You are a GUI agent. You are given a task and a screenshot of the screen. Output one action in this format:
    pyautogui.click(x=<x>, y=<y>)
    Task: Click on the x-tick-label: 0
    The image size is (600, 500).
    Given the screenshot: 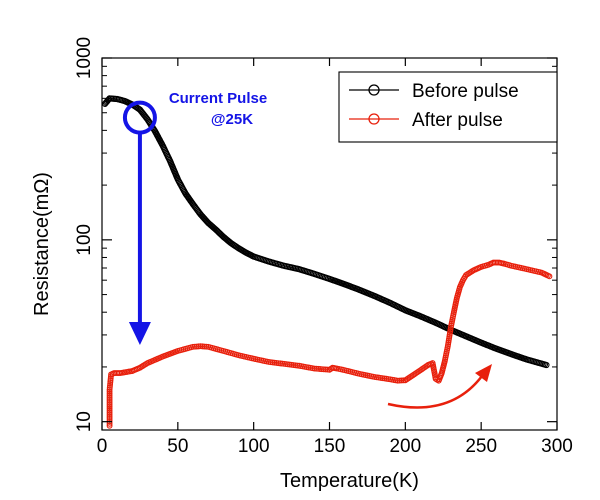 What is the action you would take?
    pyautogui.click(x=102, y=446)
    